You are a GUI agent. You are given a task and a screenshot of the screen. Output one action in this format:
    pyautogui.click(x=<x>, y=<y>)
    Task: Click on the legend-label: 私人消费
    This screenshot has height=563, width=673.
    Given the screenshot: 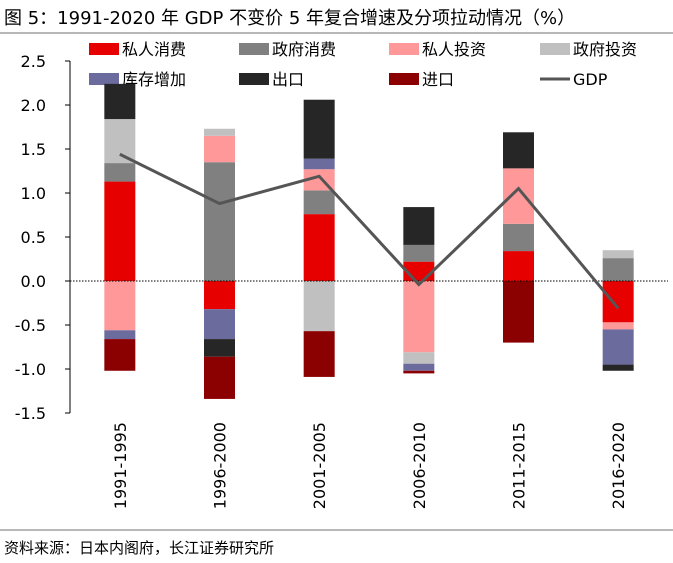 What is the action you would take?
    pyautogui.click(x=154, y=49)
    